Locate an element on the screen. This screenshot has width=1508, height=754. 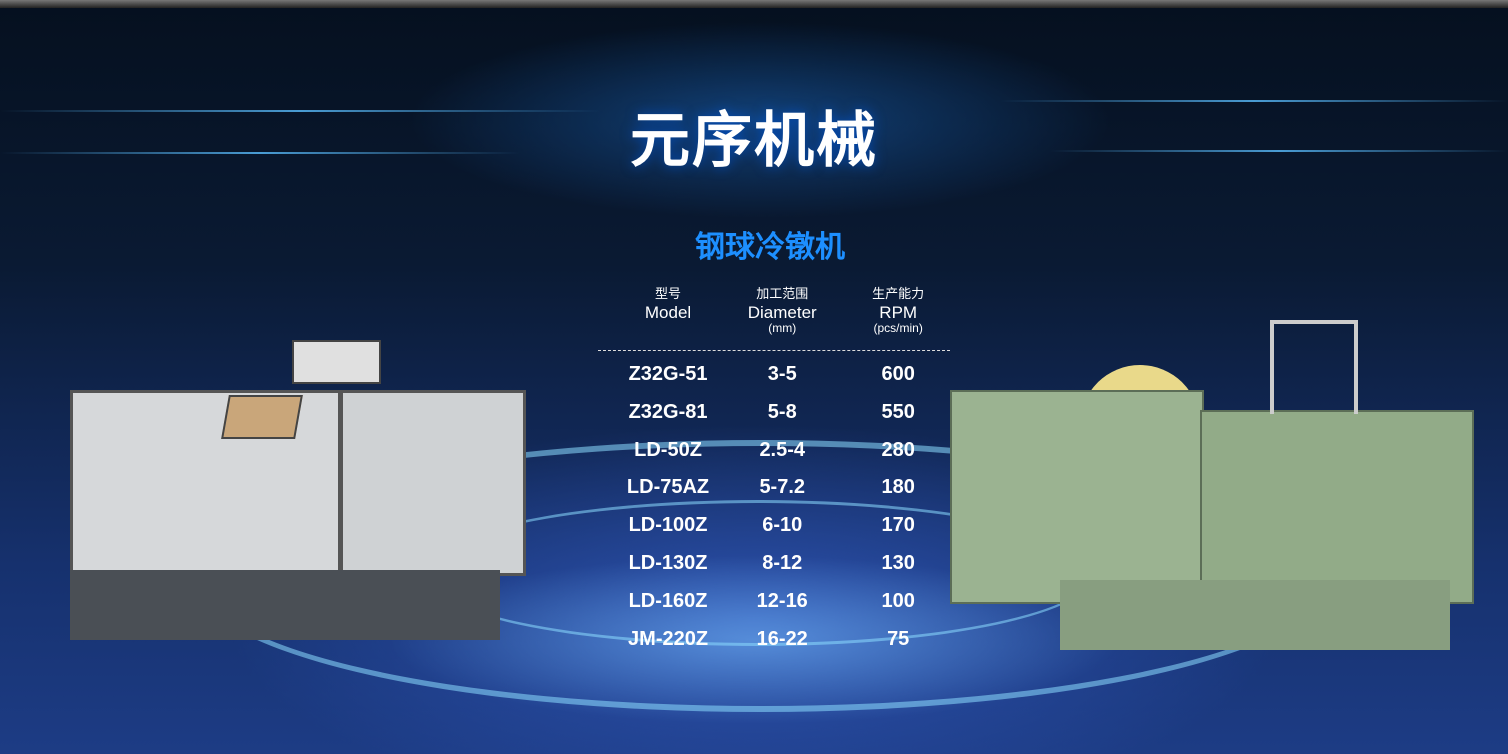
cell-rpm: 280 is located at coordinates (898, 449).